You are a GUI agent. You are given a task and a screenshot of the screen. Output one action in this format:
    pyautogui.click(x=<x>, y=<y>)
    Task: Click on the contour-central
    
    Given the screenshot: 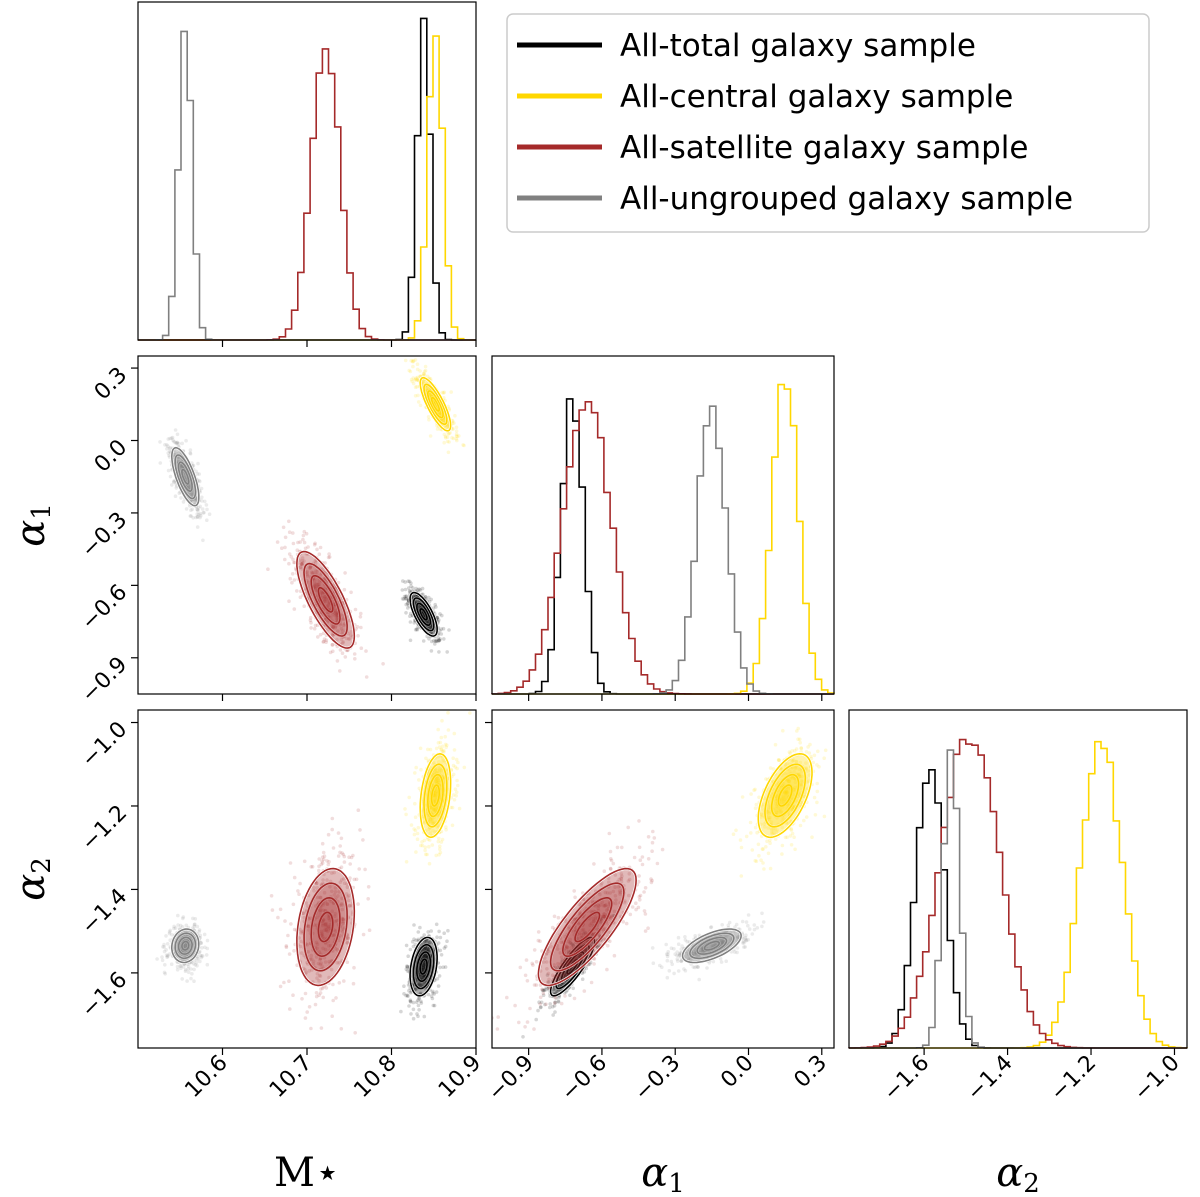 What is the action you would take?
    pyautogui.click(x=435, y=404)
    